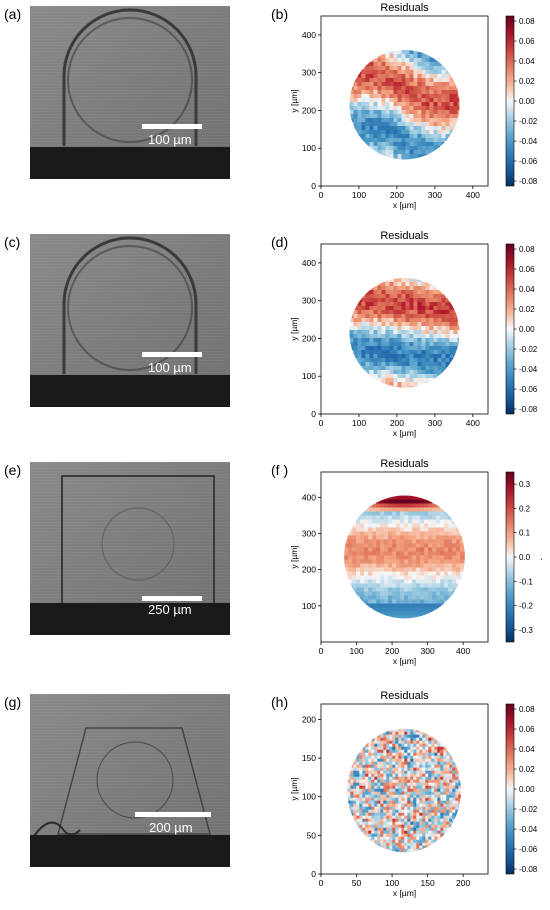 The image size is (550, 910). I want to click on substrate, so click(130, 163).